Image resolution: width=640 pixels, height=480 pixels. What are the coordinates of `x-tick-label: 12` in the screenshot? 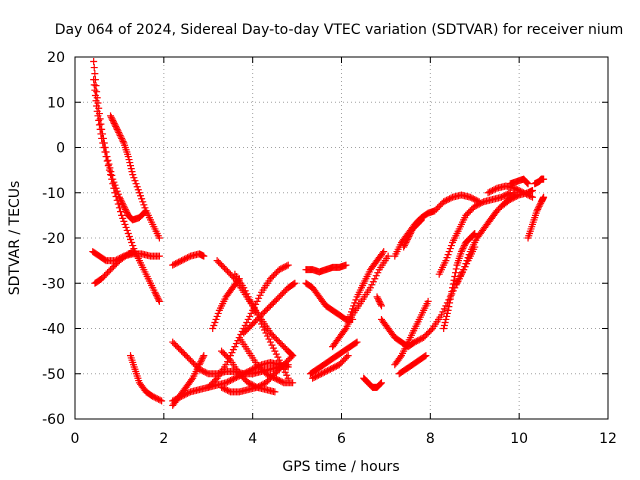 It's located at (608, 439).